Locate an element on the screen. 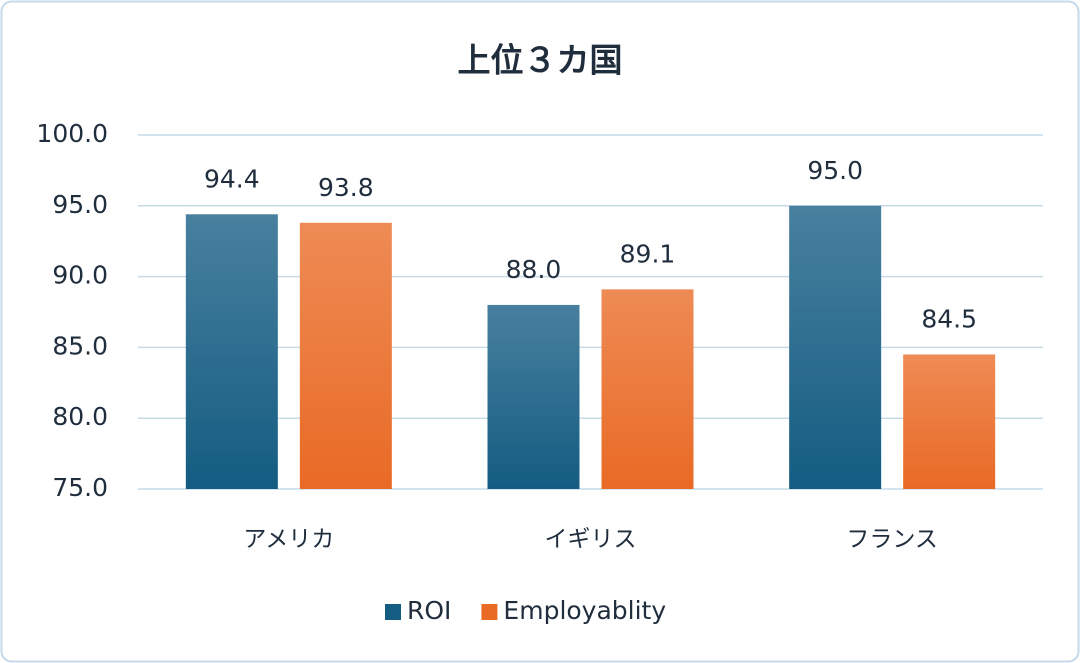 The height and width of the screenshot is (663, 1080). y-tick-label: 80.0 is located at coordinates (80, 416).